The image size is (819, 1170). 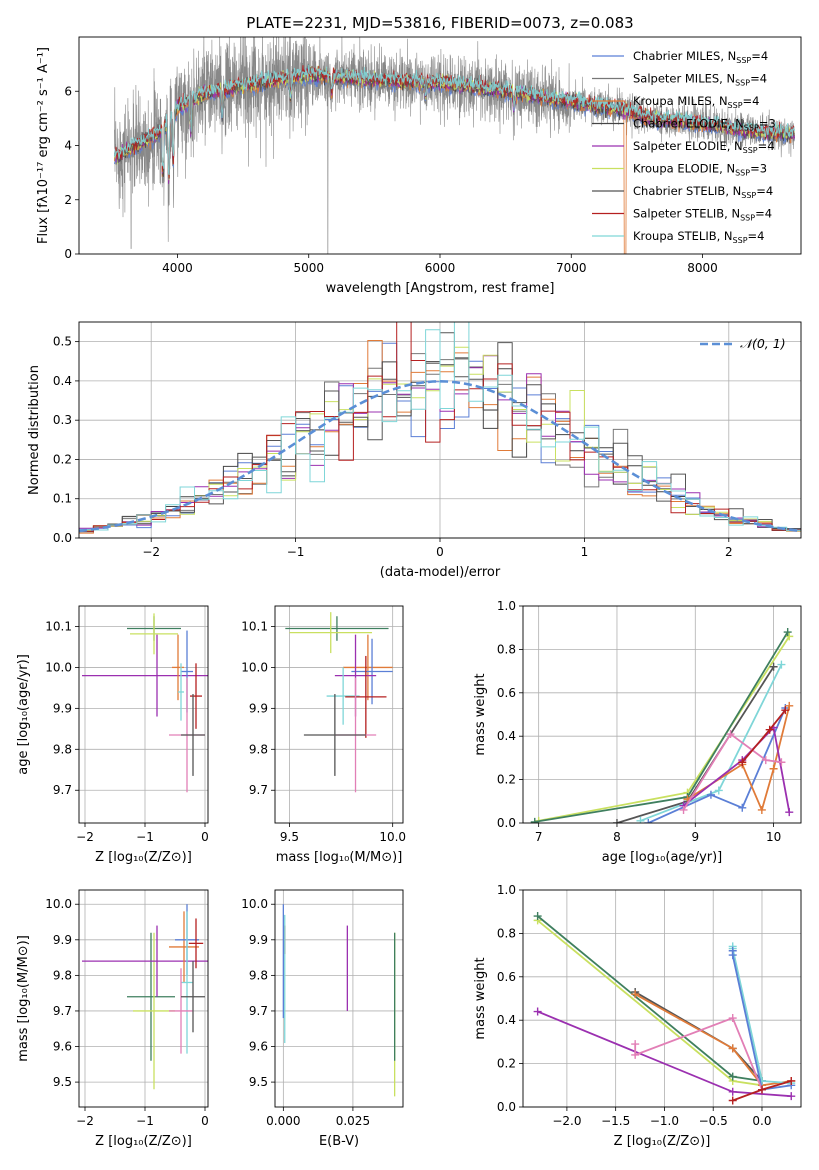 I want to click on x-tick-label: 0.0, so click(x=761, y=1121).